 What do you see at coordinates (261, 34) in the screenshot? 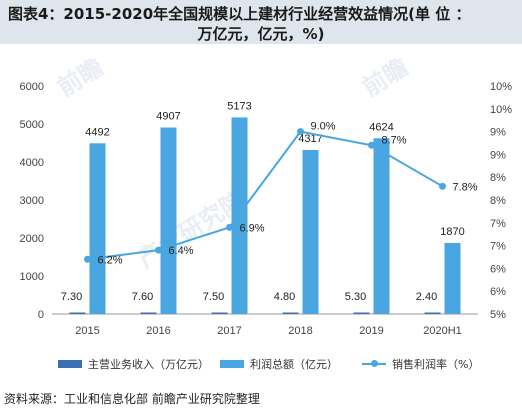
I see `chart-title-line-2: 万亿元，亿元，%)` at bounding box center [261, 34].